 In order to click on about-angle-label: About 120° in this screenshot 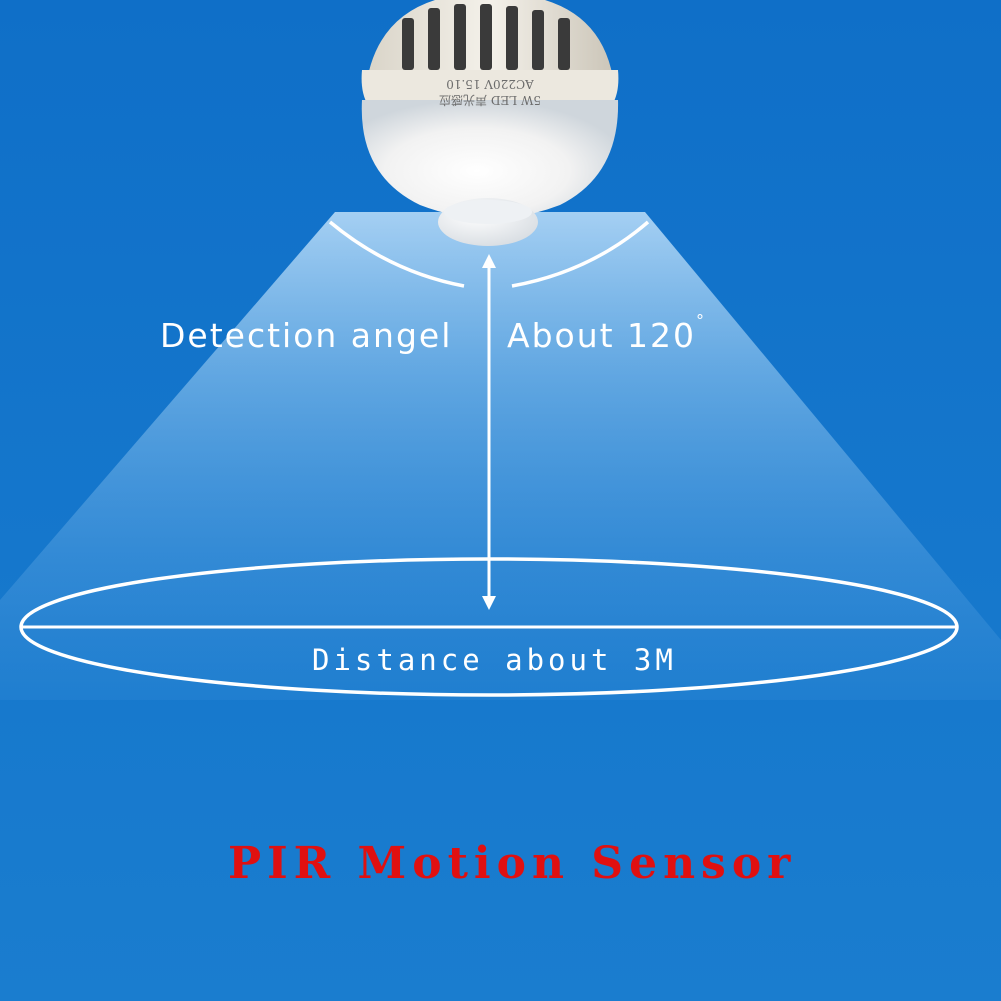, I will do `click(606, 334)`.